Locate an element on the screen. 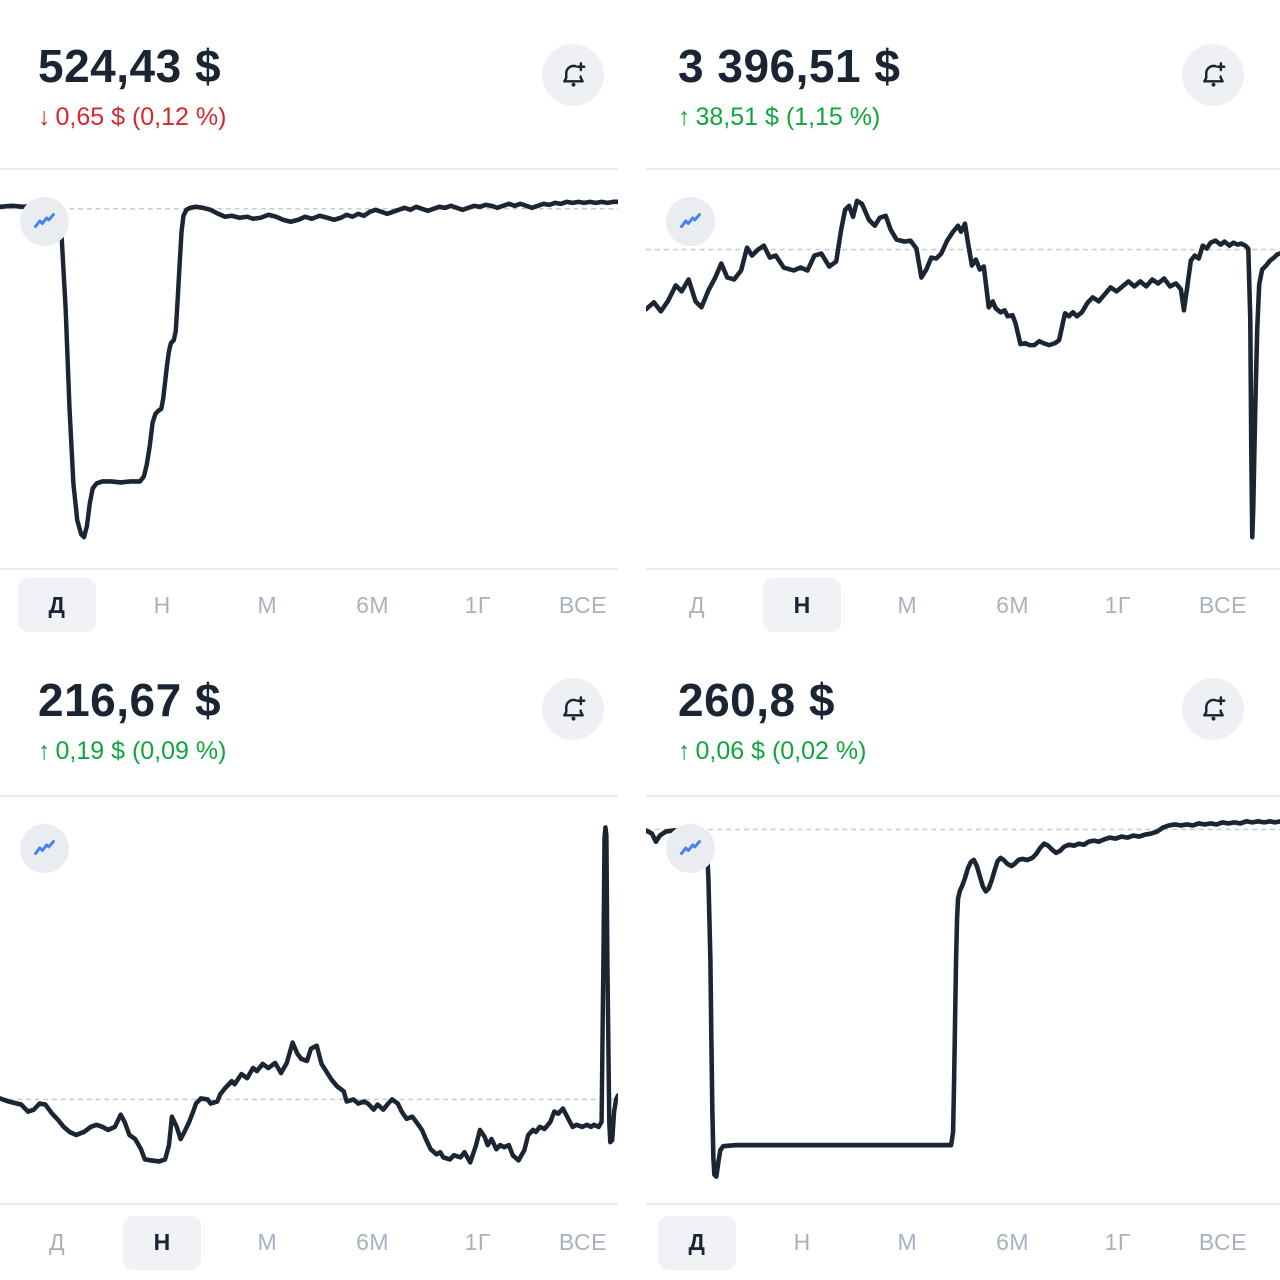 The image size is (1280, 1280). price-value: 260,8 $ is located at coordinates (756, 700).